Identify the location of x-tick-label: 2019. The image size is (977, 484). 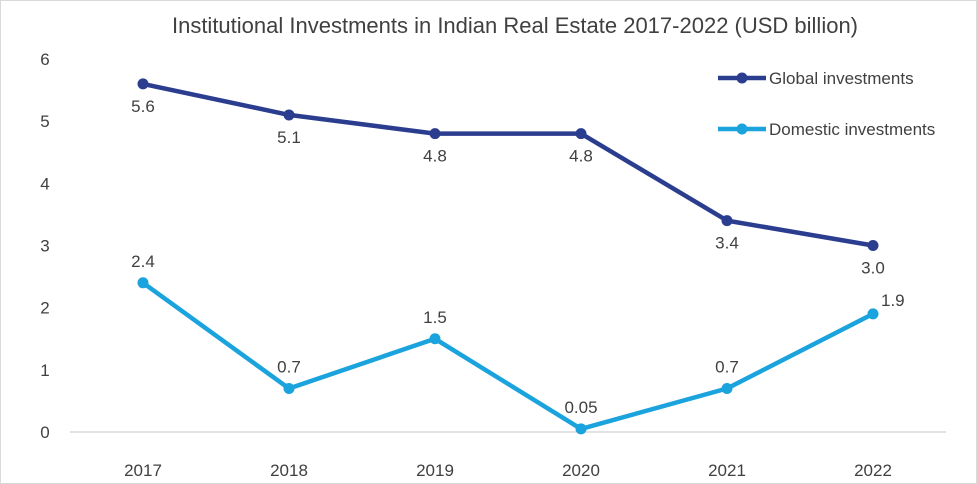
(435, 470).